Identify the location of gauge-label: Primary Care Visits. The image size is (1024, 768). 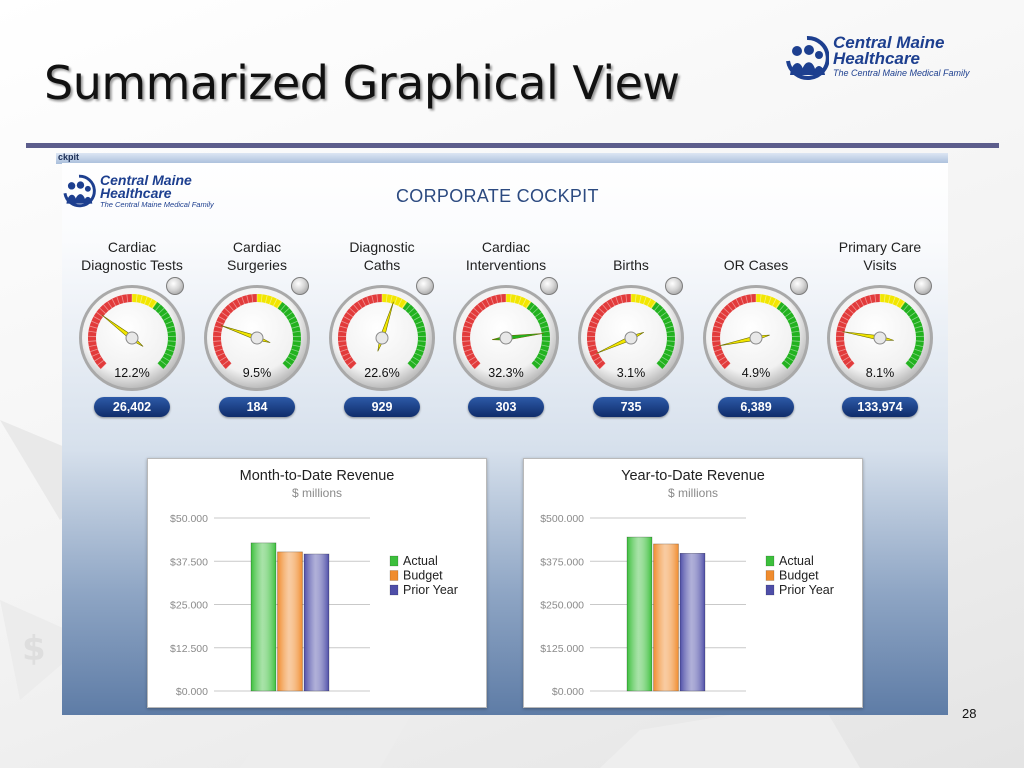
(880, 256).